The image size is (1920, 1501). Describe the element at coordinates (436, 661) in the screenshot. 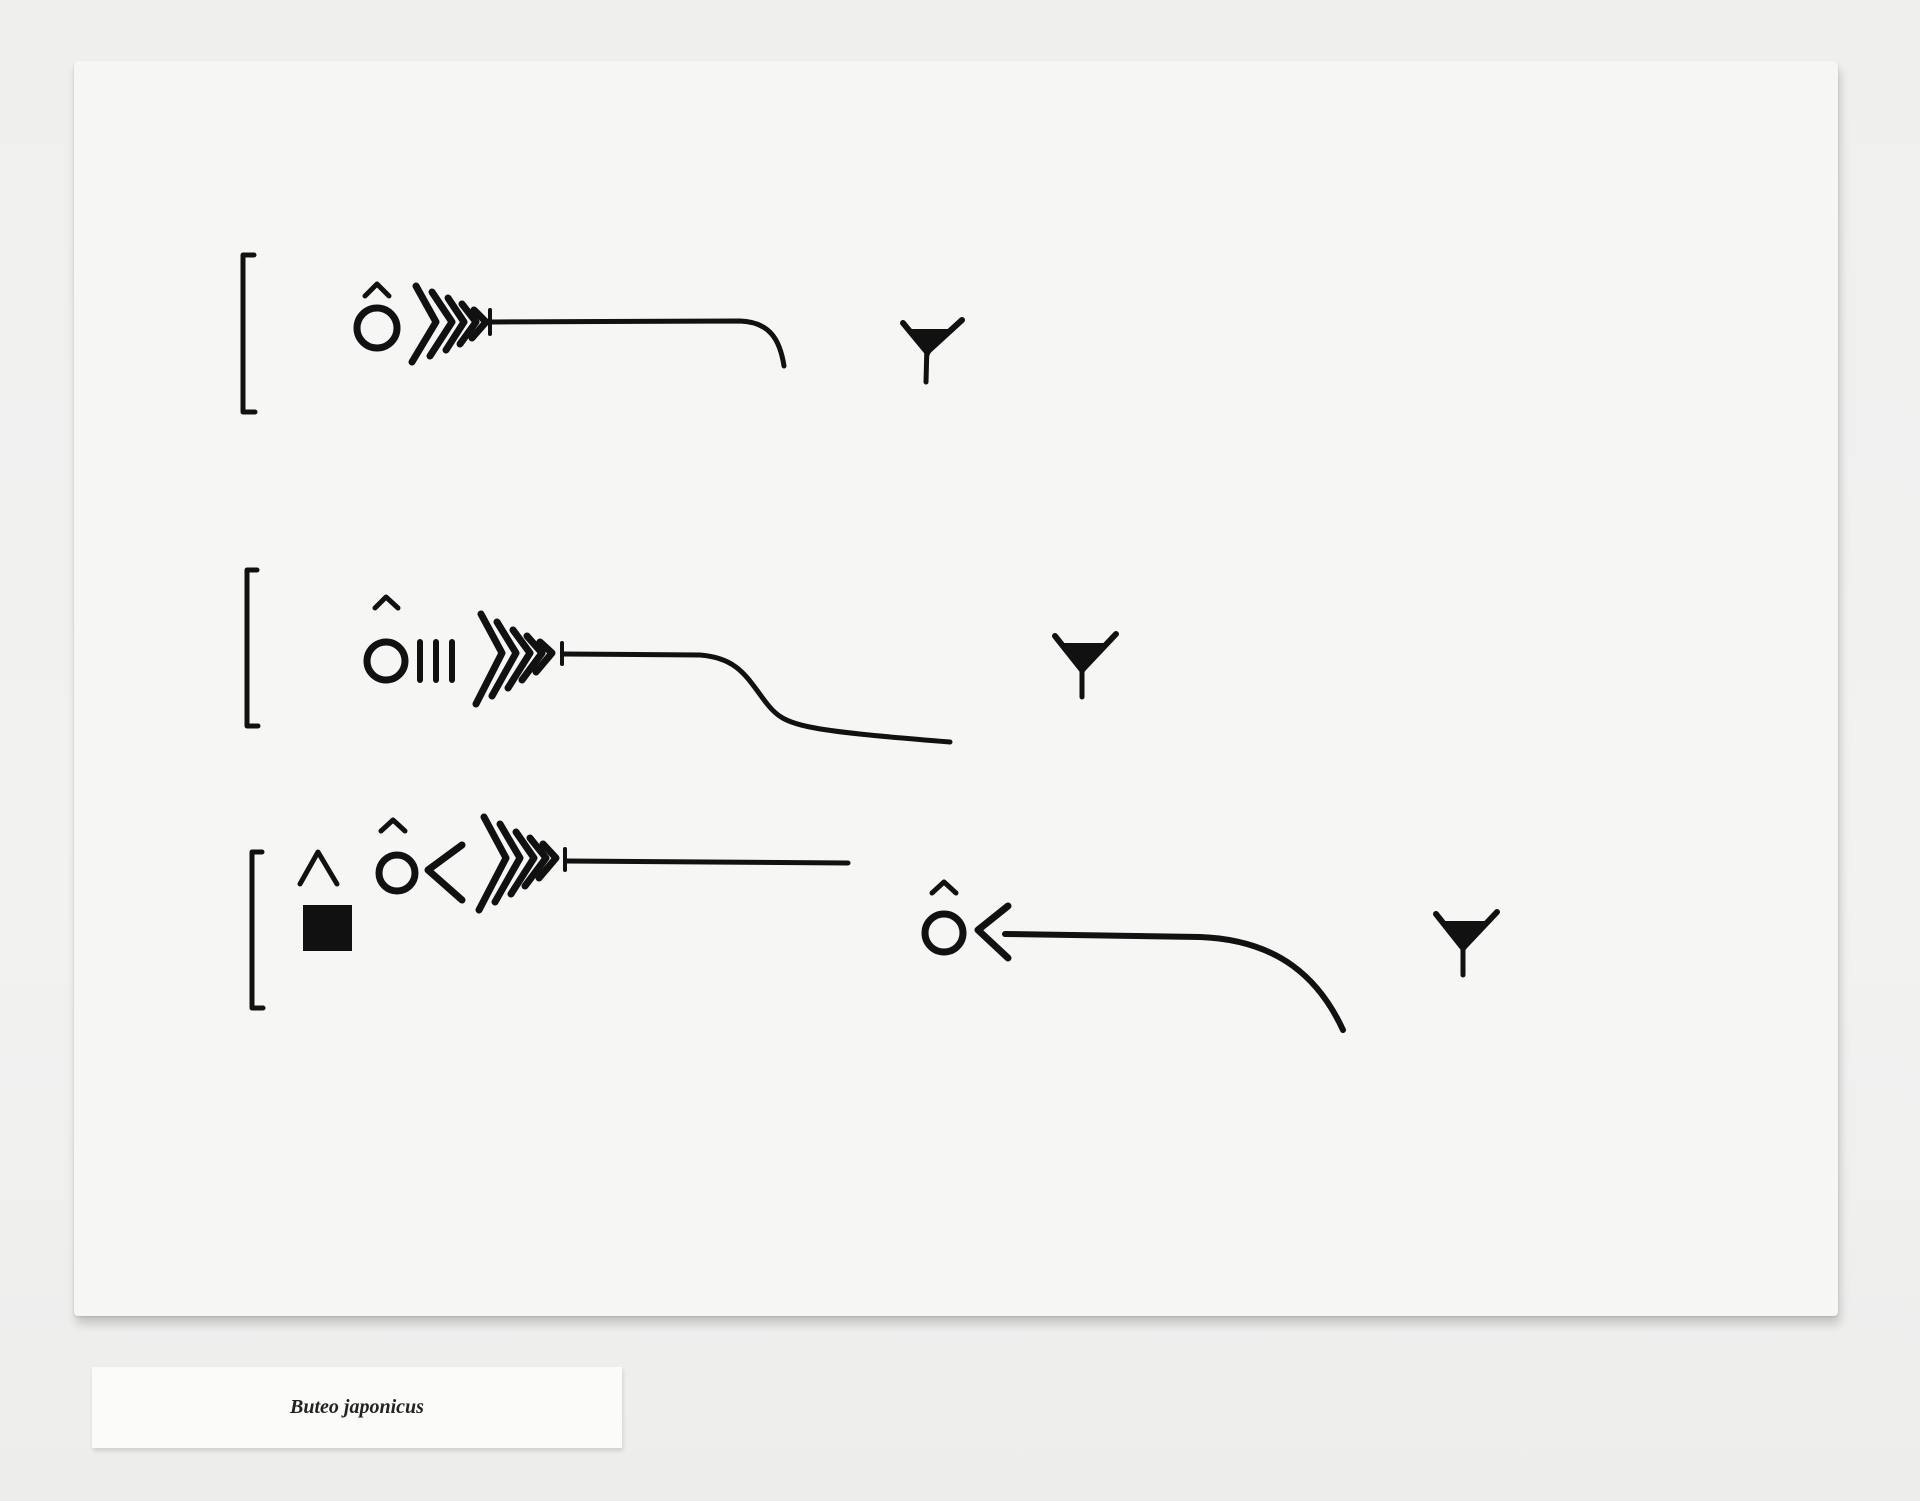

I see `triple-bar-icon` at that location.